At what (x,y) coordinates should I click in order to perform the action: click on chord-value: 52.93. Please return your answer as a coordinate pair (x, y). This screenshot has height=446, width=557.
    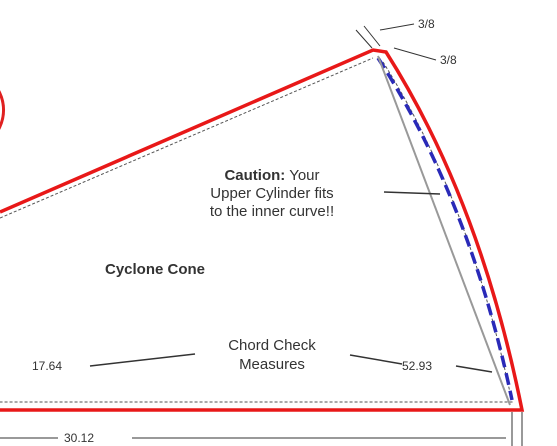
    Looking at the image, I should click on (417, 366).